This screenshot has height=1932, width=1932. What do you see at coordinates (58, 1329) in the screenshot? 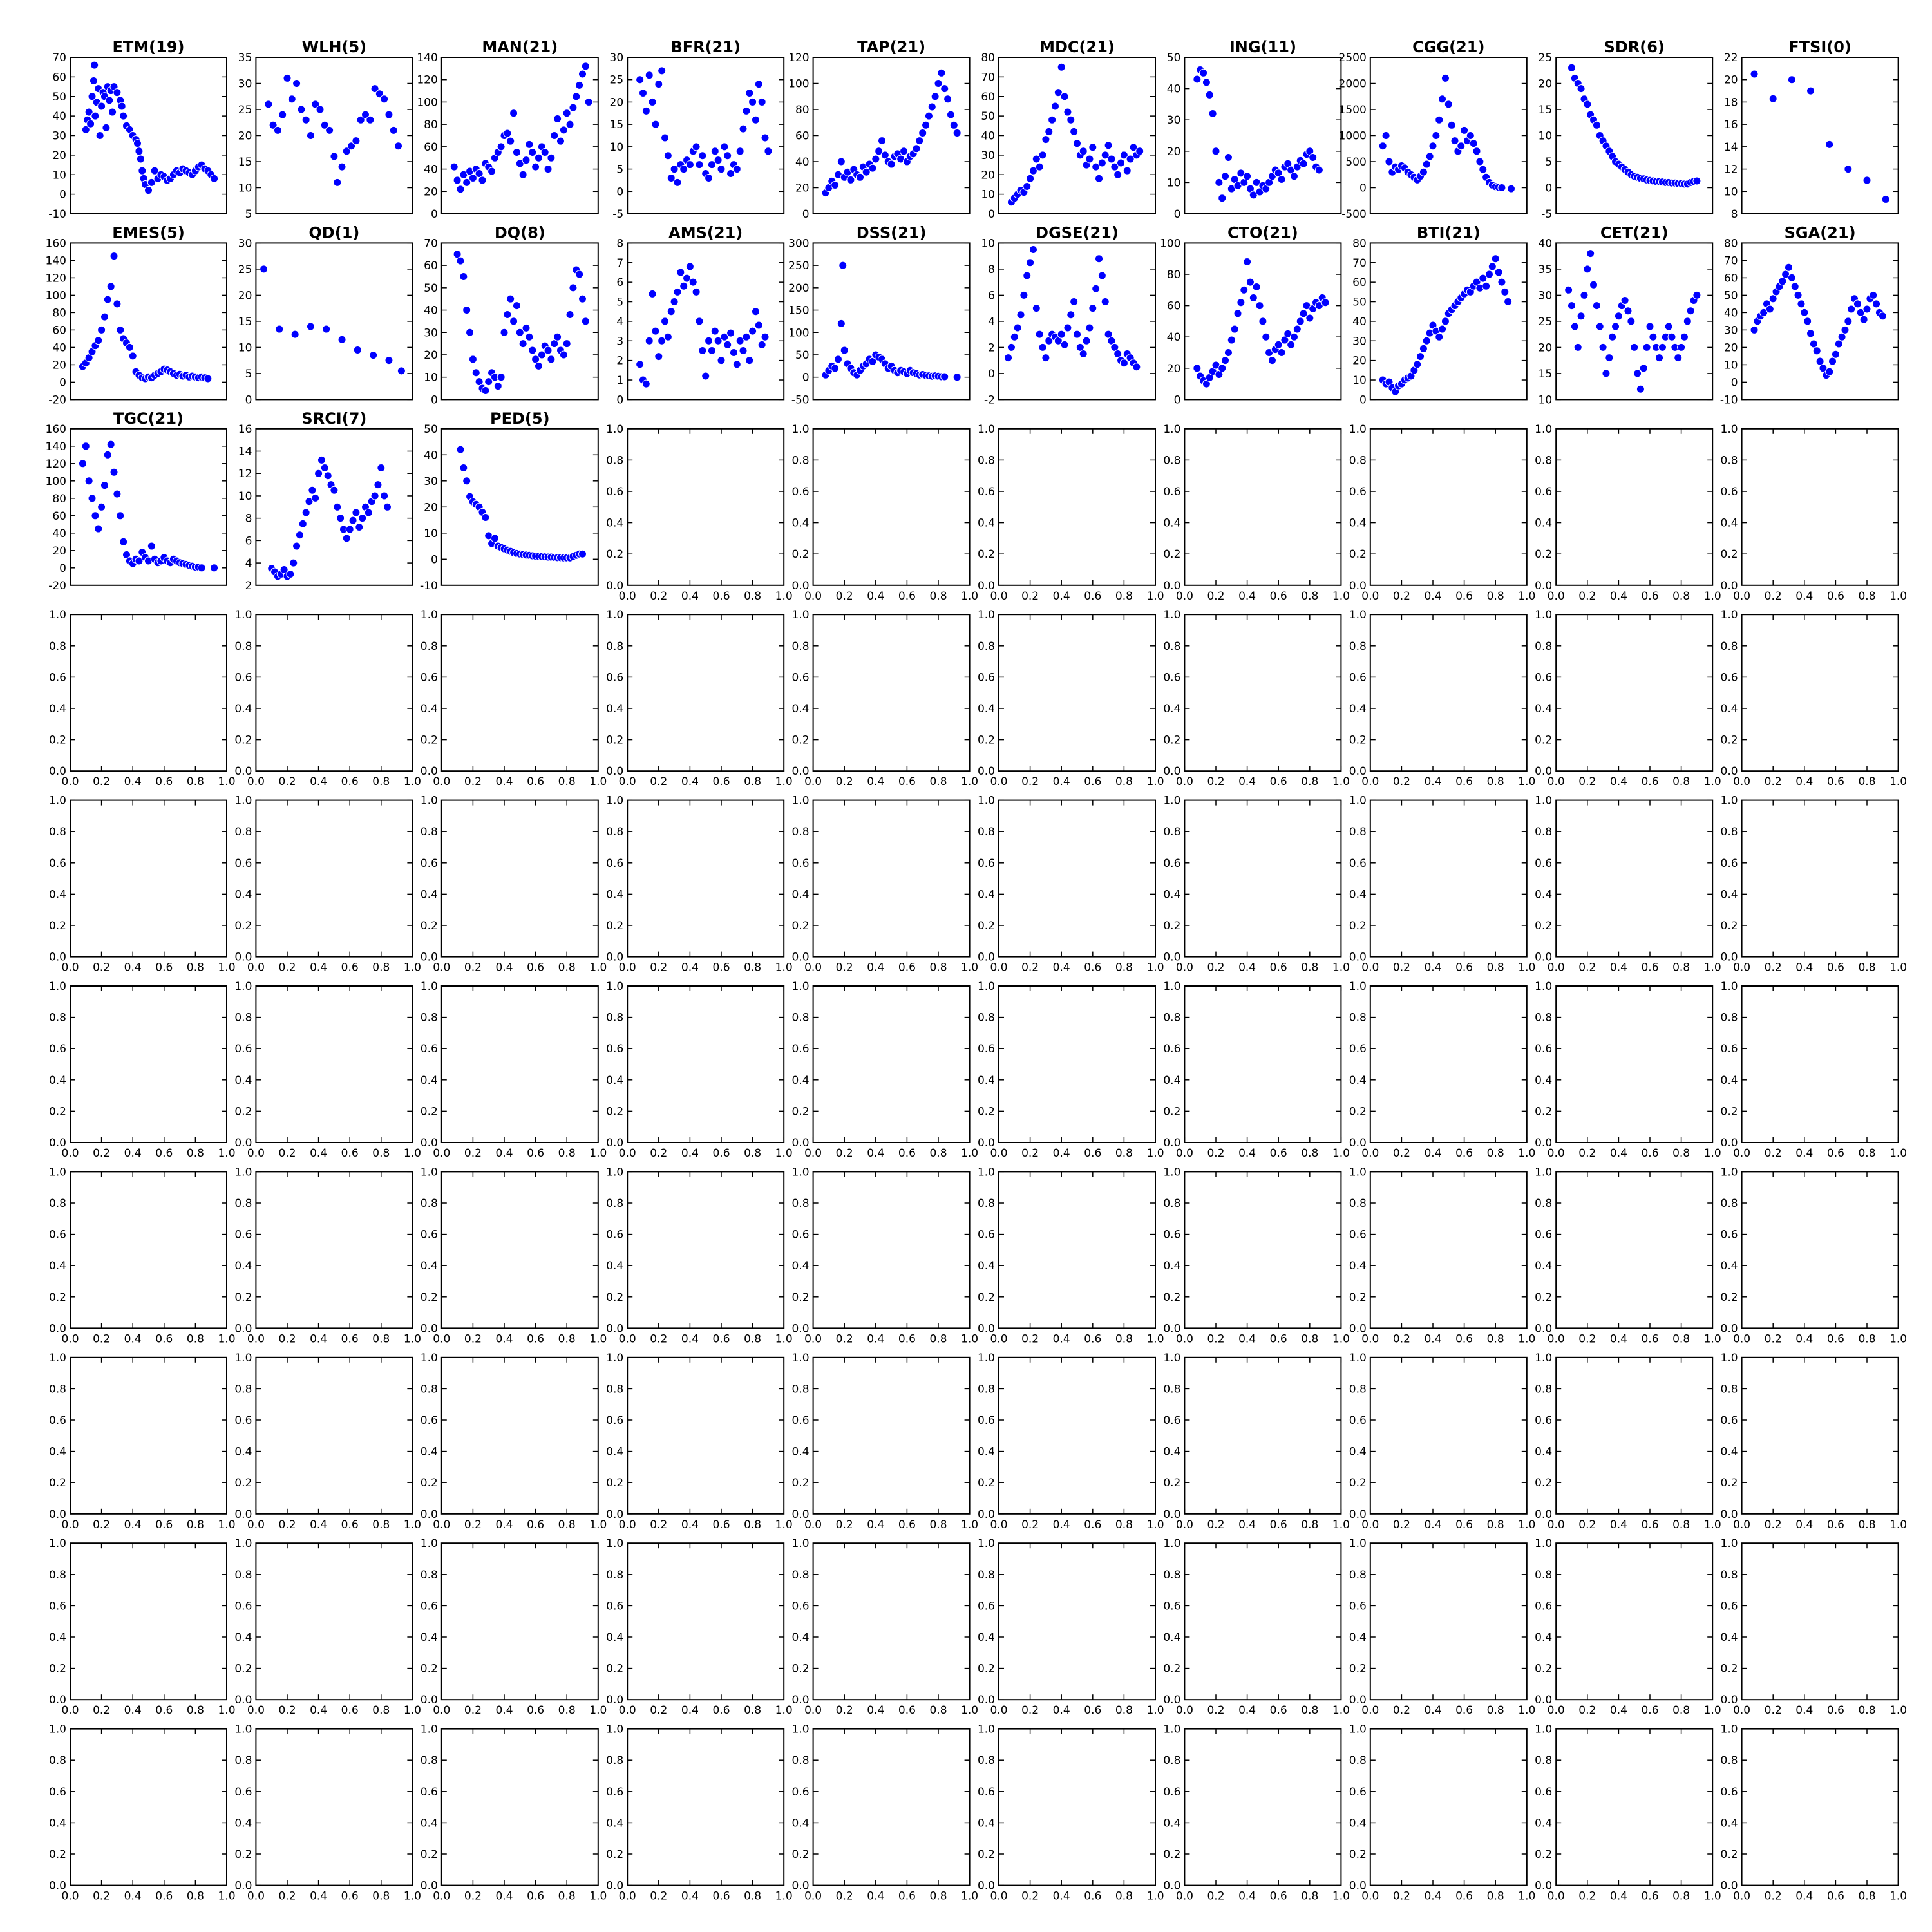
I see `empty-subplot-61-ytick-label: 0.0` at bounding box center [58, 1329].